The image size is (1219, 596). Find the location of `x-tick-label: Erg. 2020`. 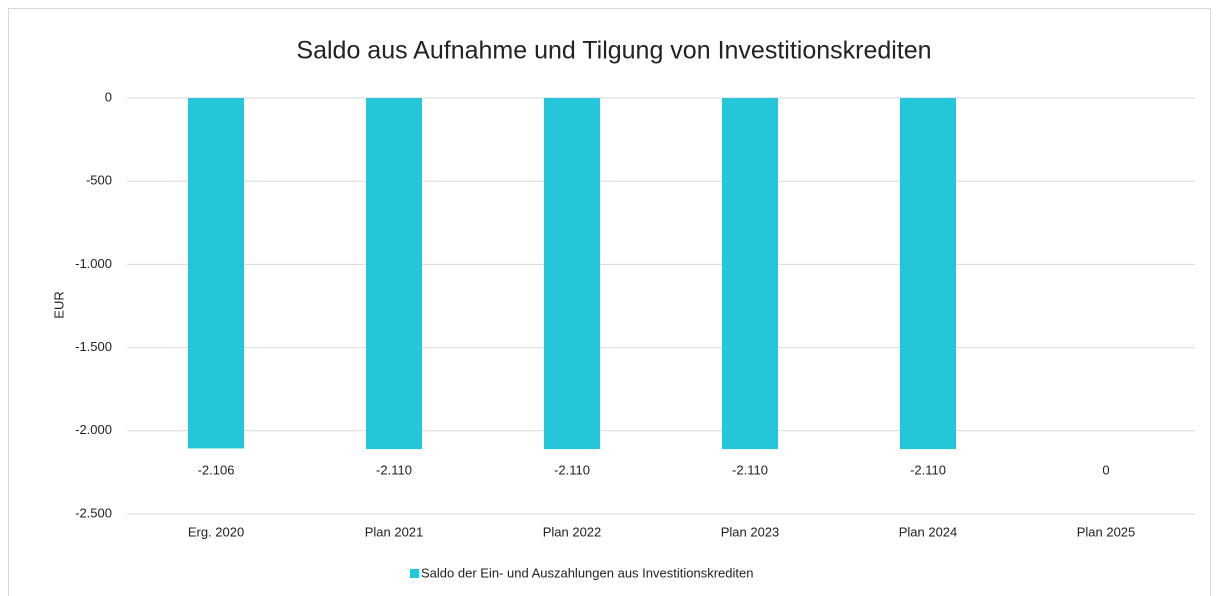

x-tick-label: Erg. 2020 is located at coordinates (216, 531).